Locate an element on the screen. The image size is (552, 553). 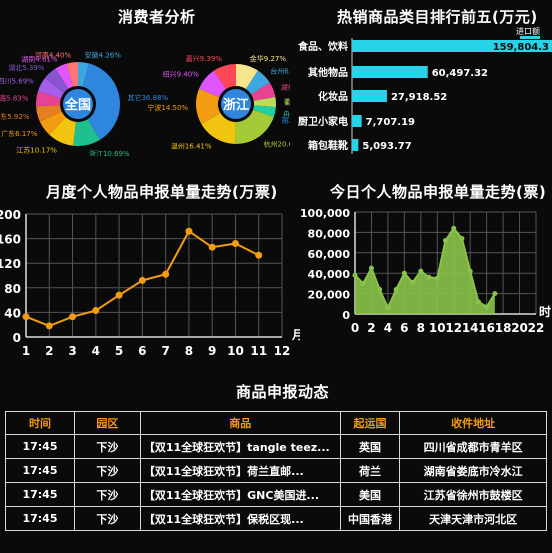
table-row: 17:45 下沙 【双11全球狂欢节】荷兰直邮... 荷兰 湖南省娄底市冷水江 is located at coordinates (276, 470).